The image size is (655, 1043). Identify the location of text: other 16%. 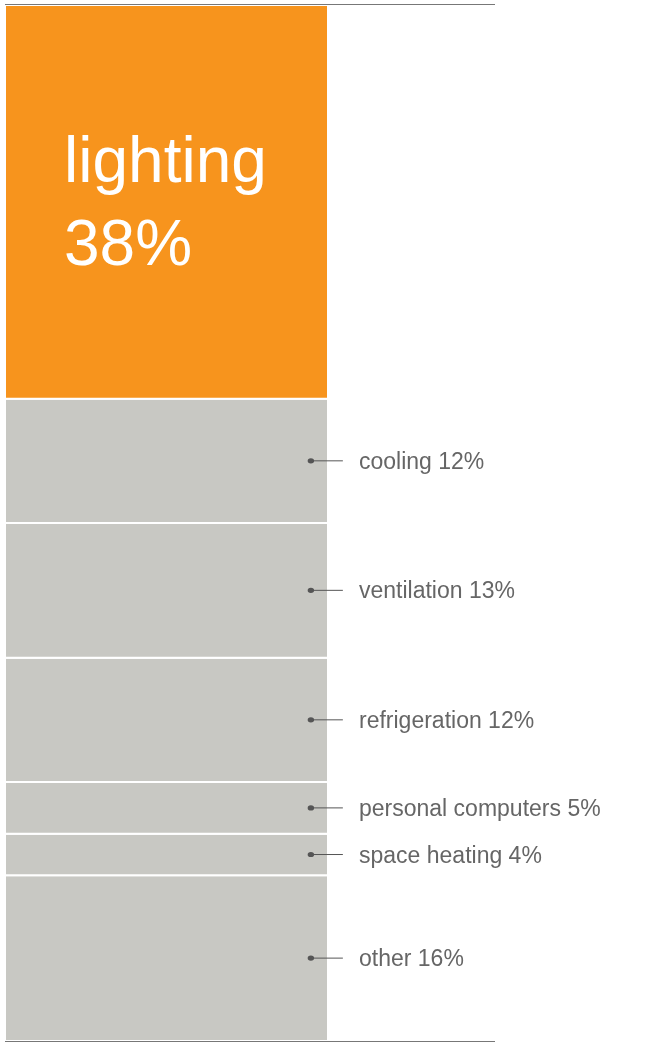
(411, 958).